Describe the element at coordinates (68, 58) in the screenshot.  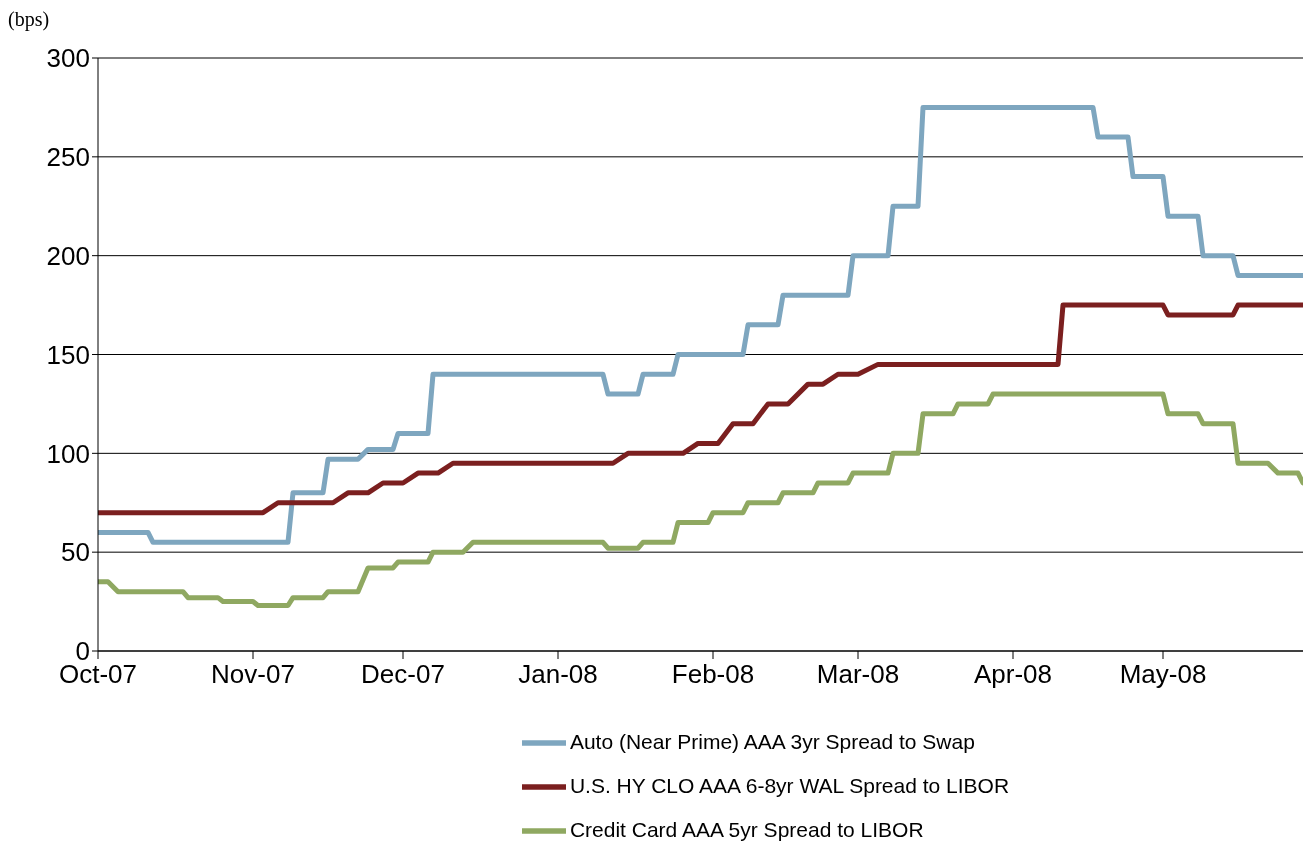
I see `y-tick-label: 300` at that location.